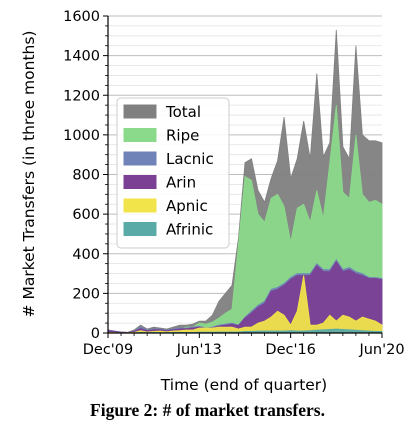 The image size is (415, 437). I want to click on legend-swatch-lacnic, so click(140, 158).